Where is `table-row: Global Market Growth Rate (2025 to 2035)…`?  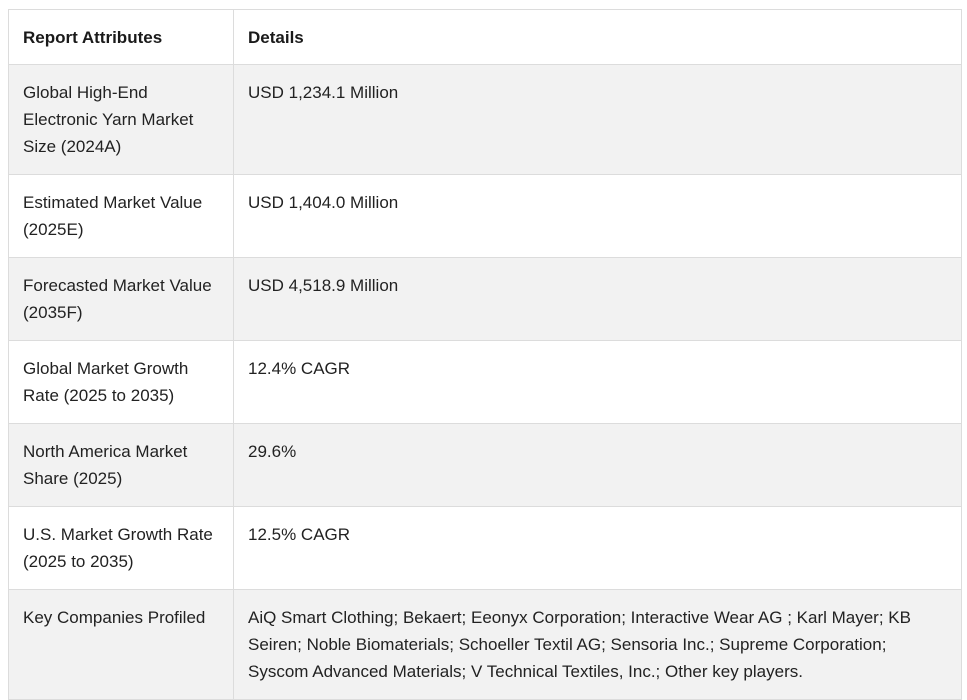
table-row: Global Market Growth Rate (2025 to 2035)… is located at coordinates (485, 382).